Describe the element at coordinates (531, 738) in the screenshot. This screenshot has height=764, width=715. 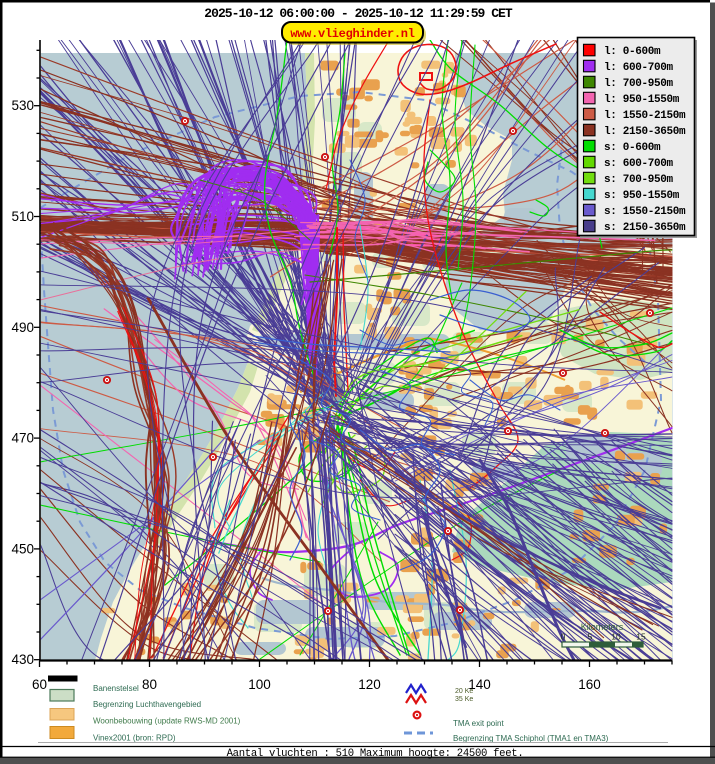
I see `svg-text:Begrenzing TMA Schiphol (TMA1: Begrenzing TMA Schiphol (TMA1 en TMA3)` at that location.